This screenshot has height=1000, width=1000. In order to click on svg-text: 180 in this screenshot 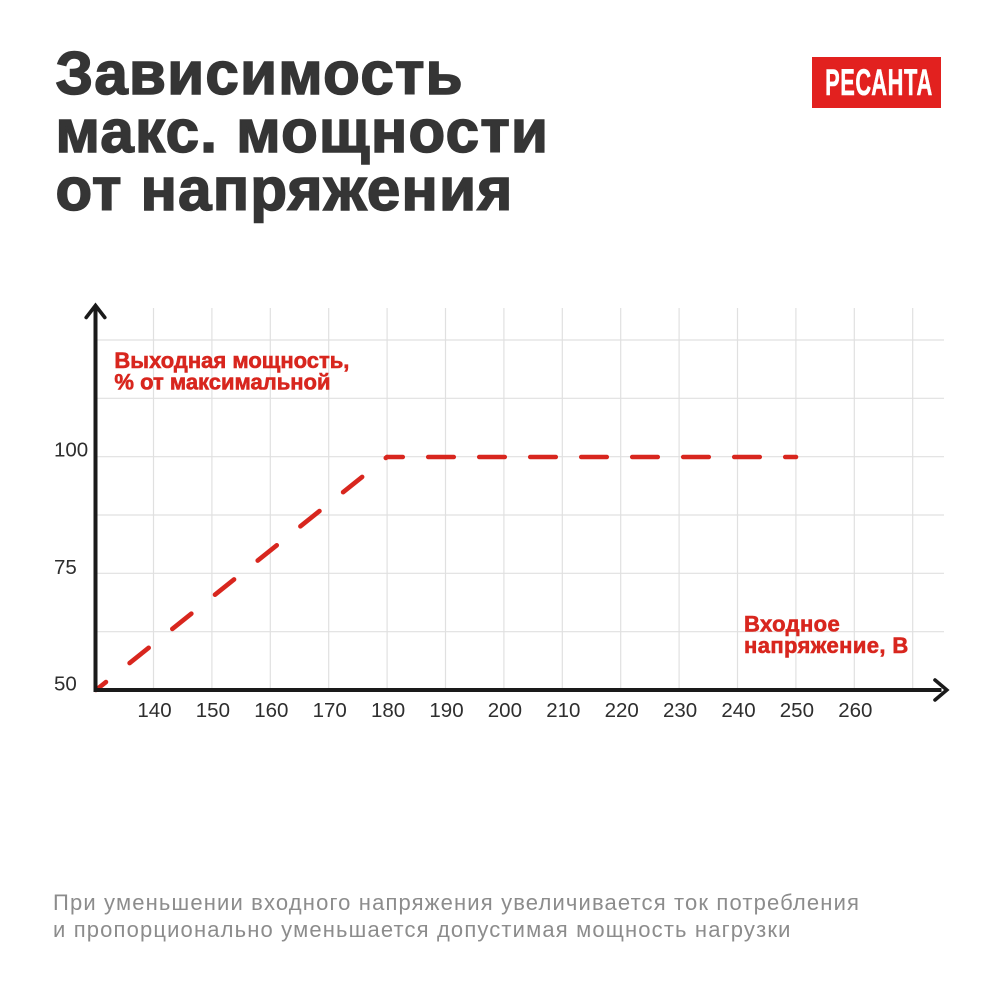, I will do `click(388, 710)`.